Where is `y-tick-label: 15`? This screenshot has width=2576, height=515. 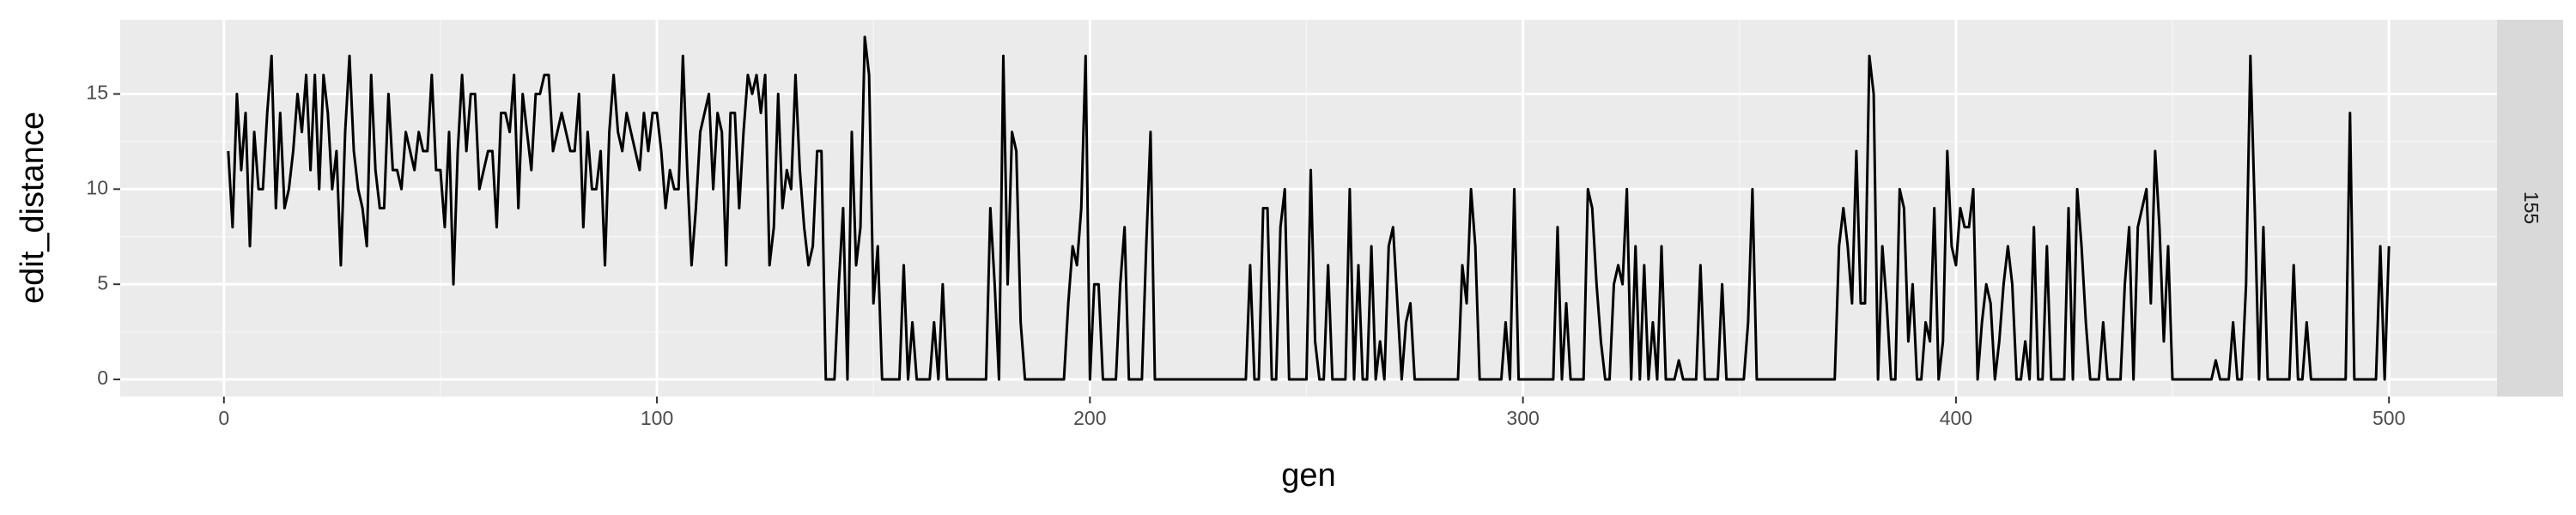
y-tick-label: 15 is located at coordinates (97, 93).